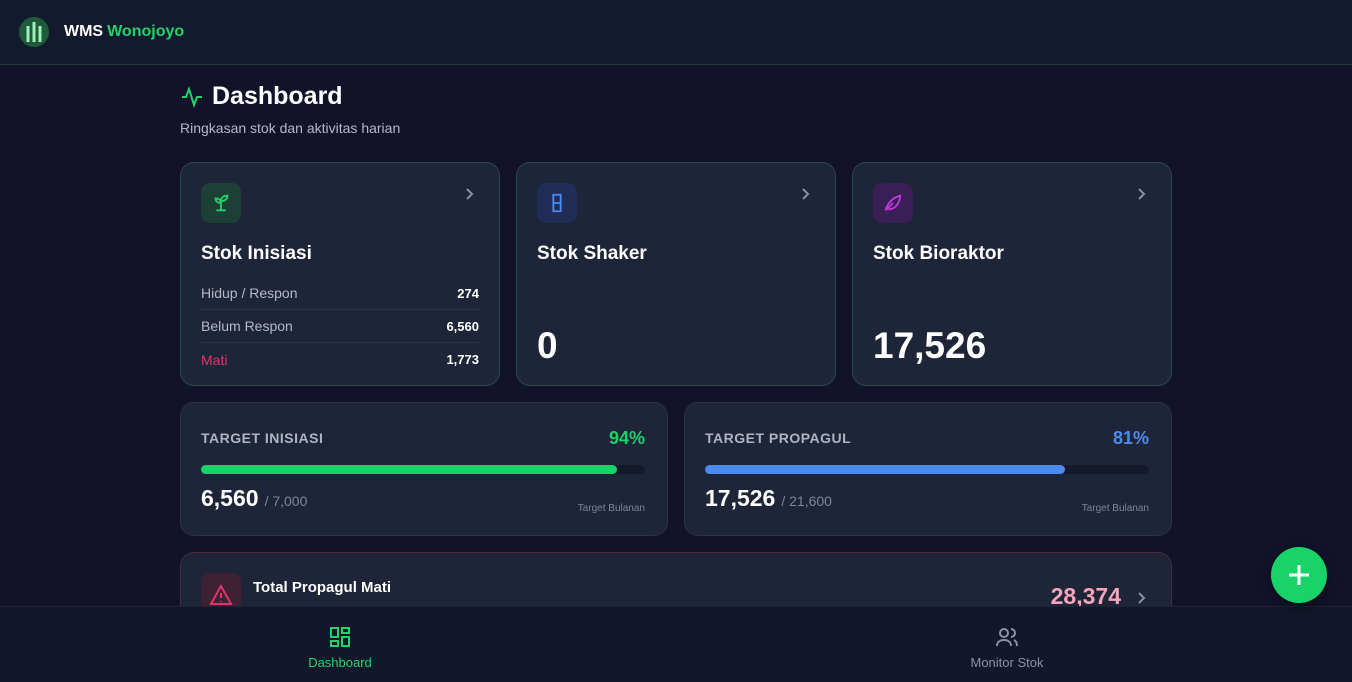  I want to click on stock-card: Stok Bioraktor 17,526, so click(1012, 274).